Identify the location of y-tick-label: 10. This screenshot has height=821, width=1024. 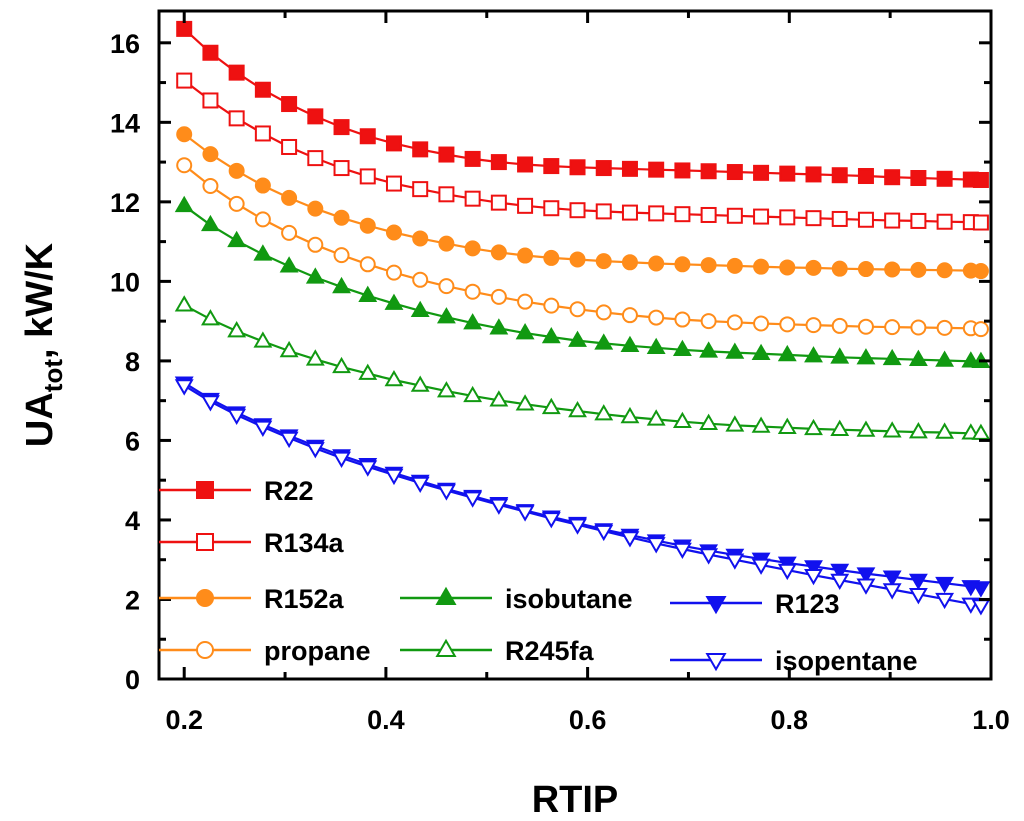
(125, 282).